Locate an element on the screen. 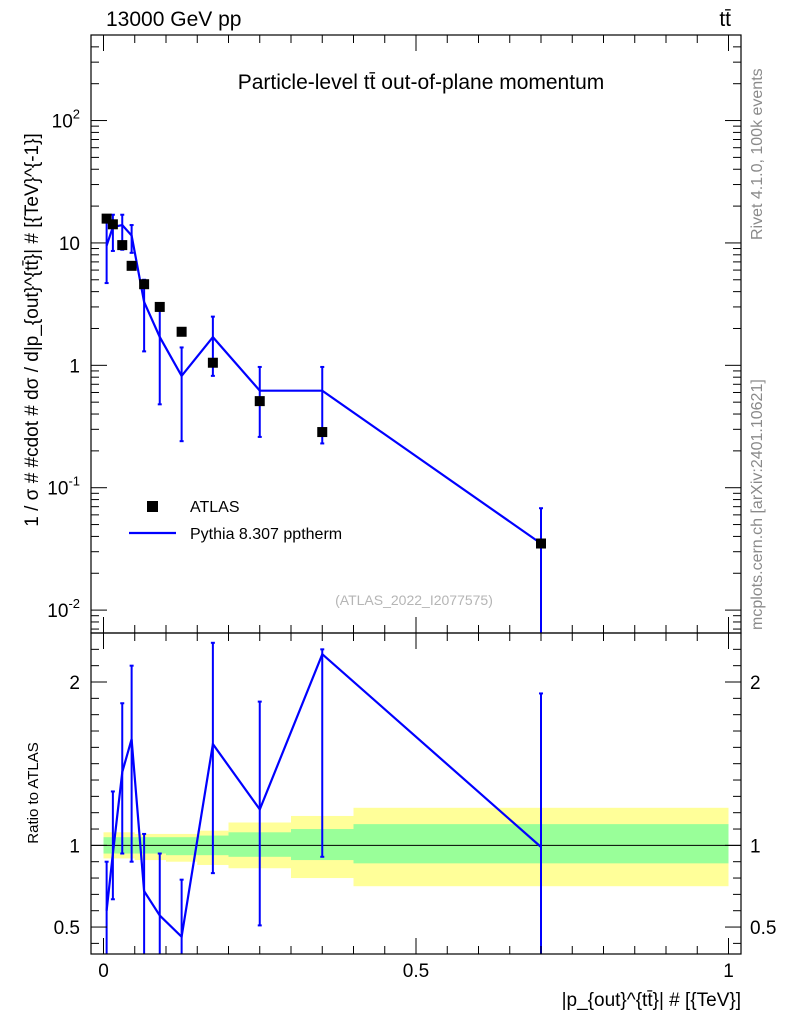 The image size is (786, 1024). ratio-y-axis-label: Ratio to ATLAS is located at coordinates (33, 792).